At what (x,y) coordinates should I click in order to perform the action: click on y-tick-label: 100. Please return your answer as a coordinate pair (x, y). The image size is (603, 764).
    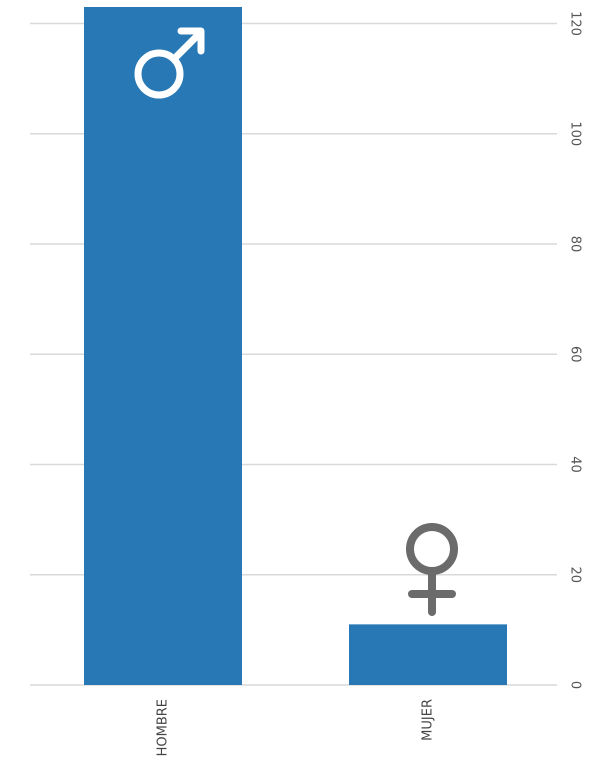
    Looking at the image, I should click on (575, 133).